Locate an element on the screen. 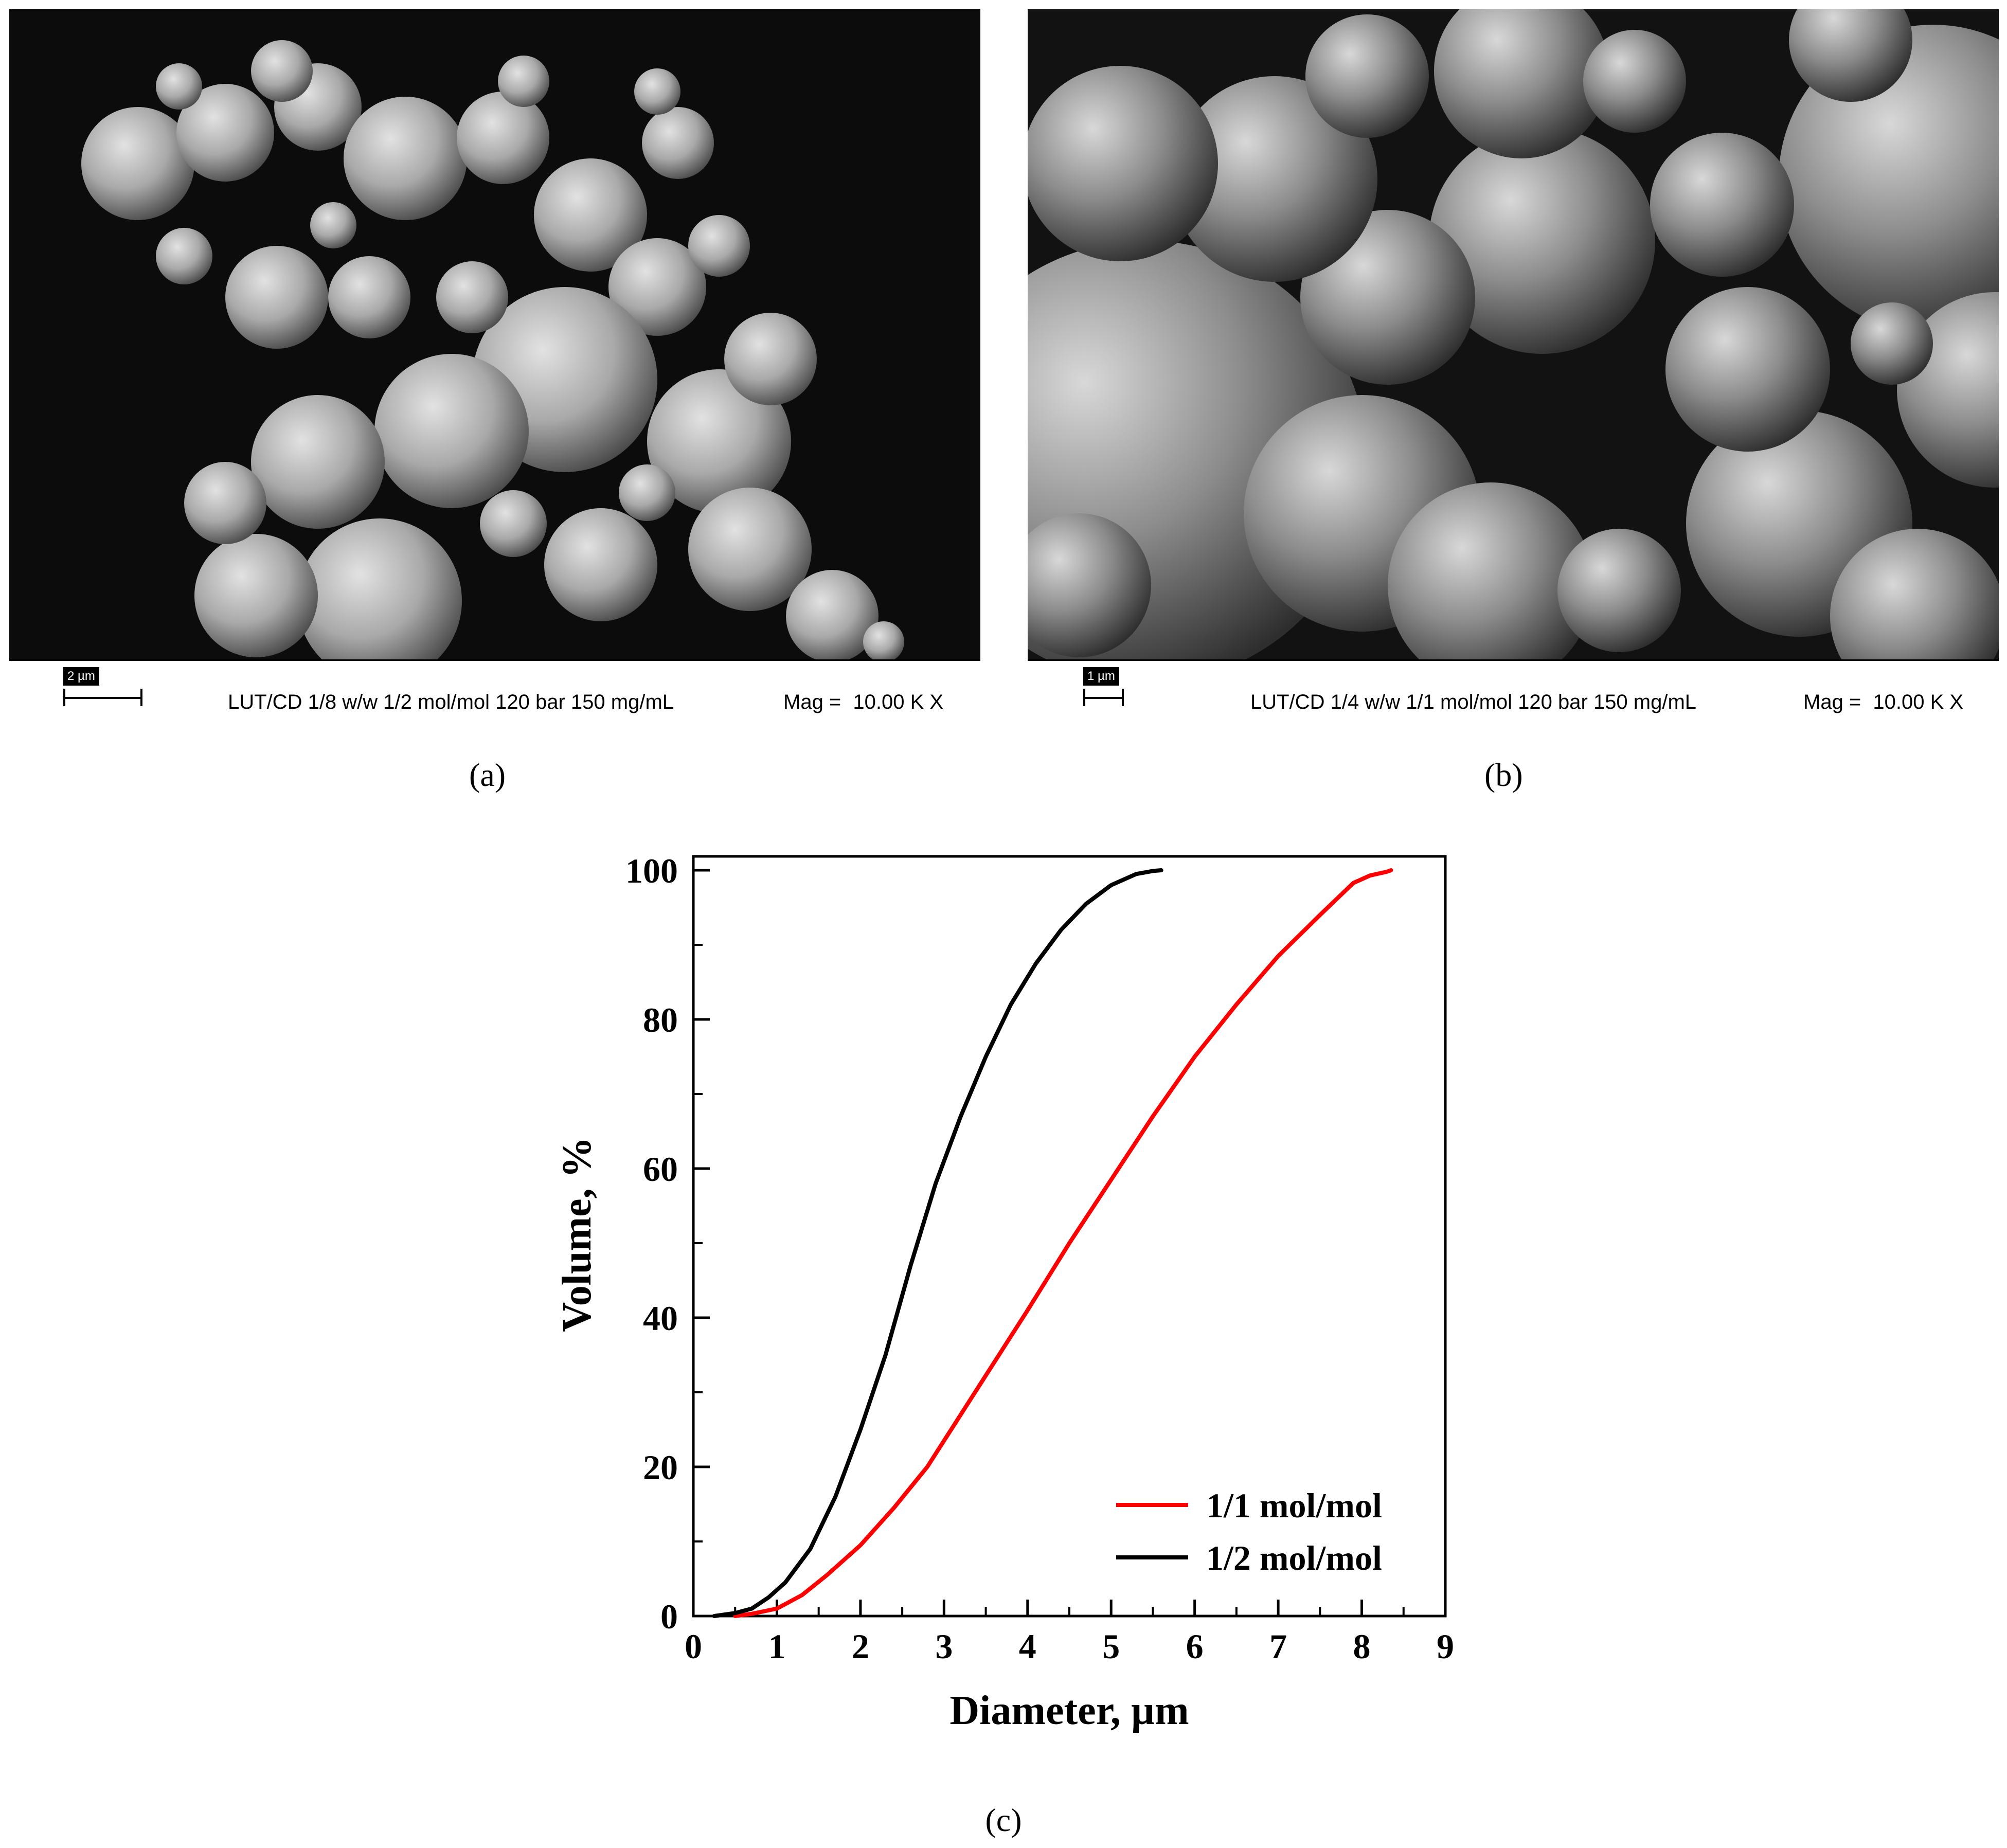 This screenshot has height=1848, width=2007. legend-label-1-2: 1/2 mol/mol is located at coordinates (1294, 1557).